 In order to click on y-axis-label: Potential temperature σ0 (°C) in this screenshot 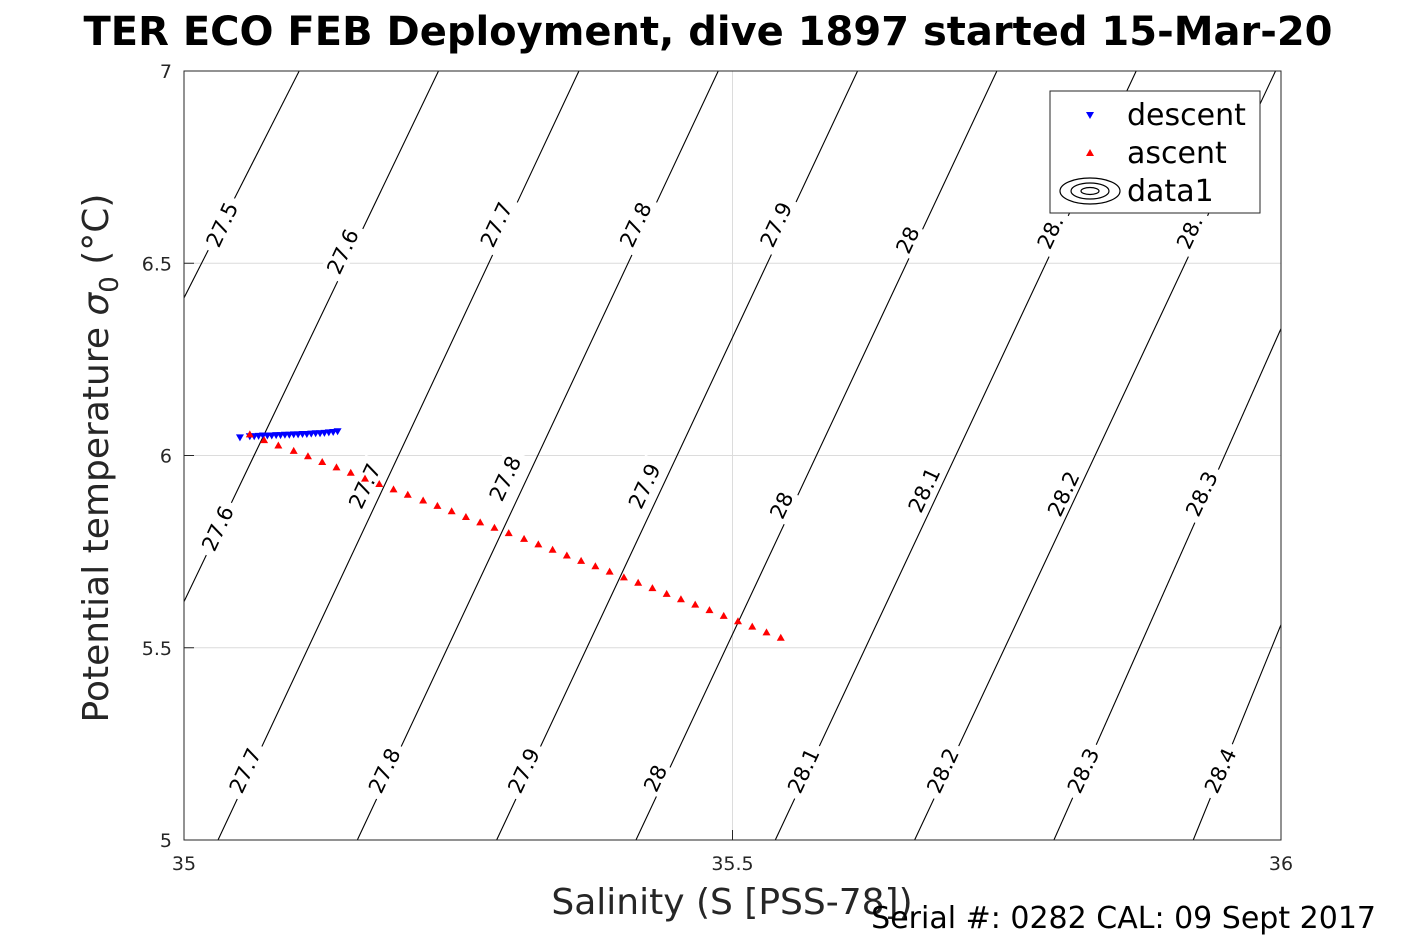, I will do `click(100, 458)`.